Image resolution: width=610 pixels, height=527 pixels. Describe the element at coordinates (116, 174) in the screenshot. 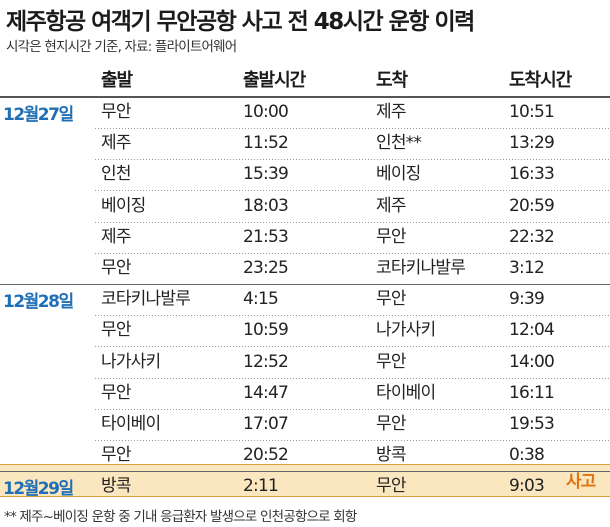

I see `departure-cell: 인천` at that location.